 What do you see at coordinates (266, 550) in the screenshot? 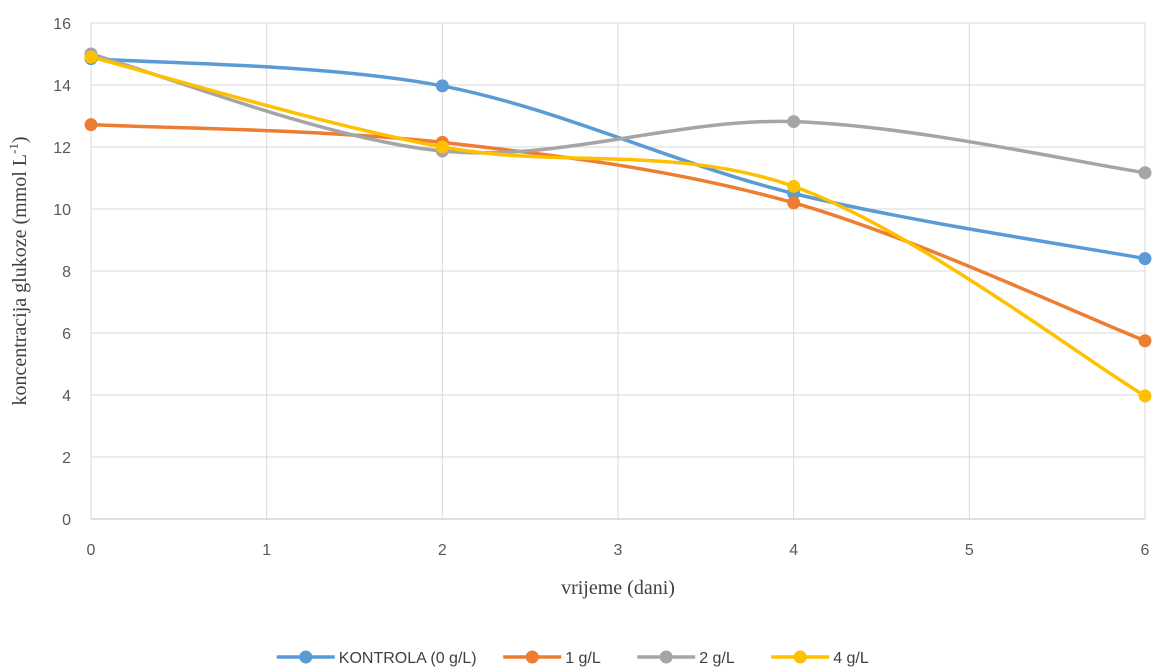
I see `x-tick-label: 1` at bounding box center [266, 550].